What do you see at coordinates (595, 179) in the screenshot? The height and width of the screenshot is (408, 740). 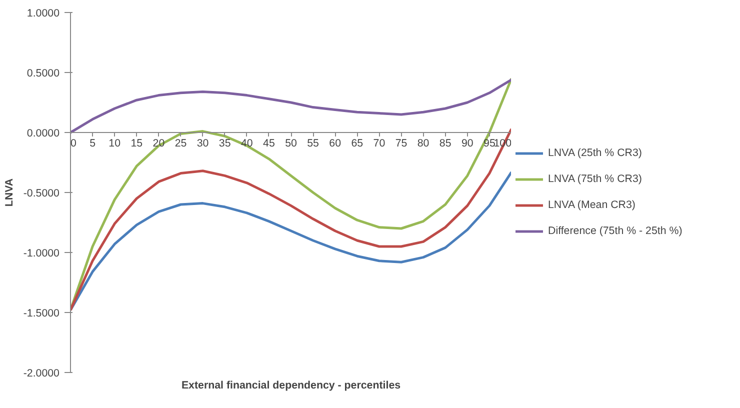 I see `legend-label: LNVA (75th % CR3)` at bounding box center [595, 179].